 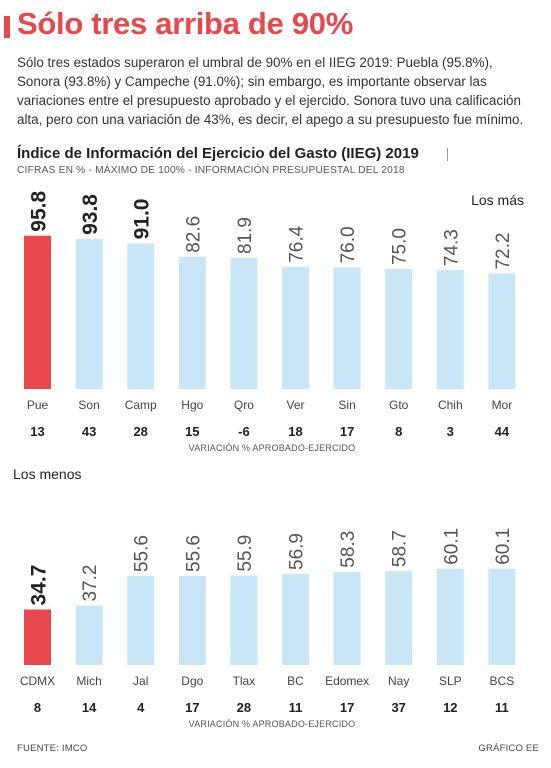 I want to click on category-label-dgo: Dgo, so click(x=192, y=681).